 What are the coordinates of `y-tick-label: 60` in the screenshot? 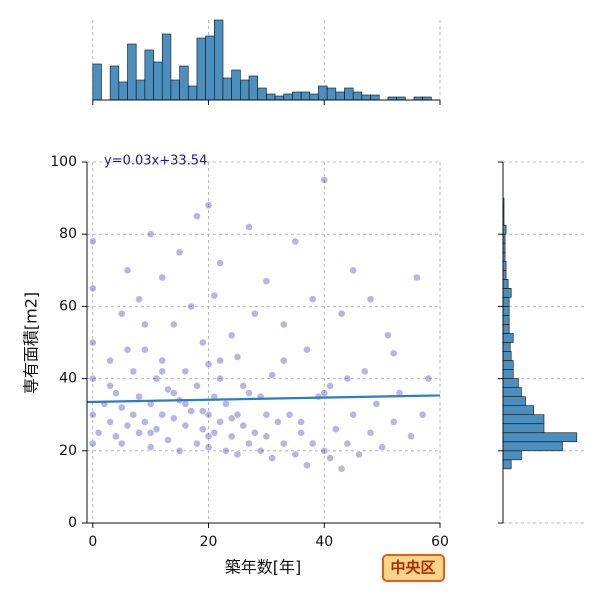 It's located at (68, 306).